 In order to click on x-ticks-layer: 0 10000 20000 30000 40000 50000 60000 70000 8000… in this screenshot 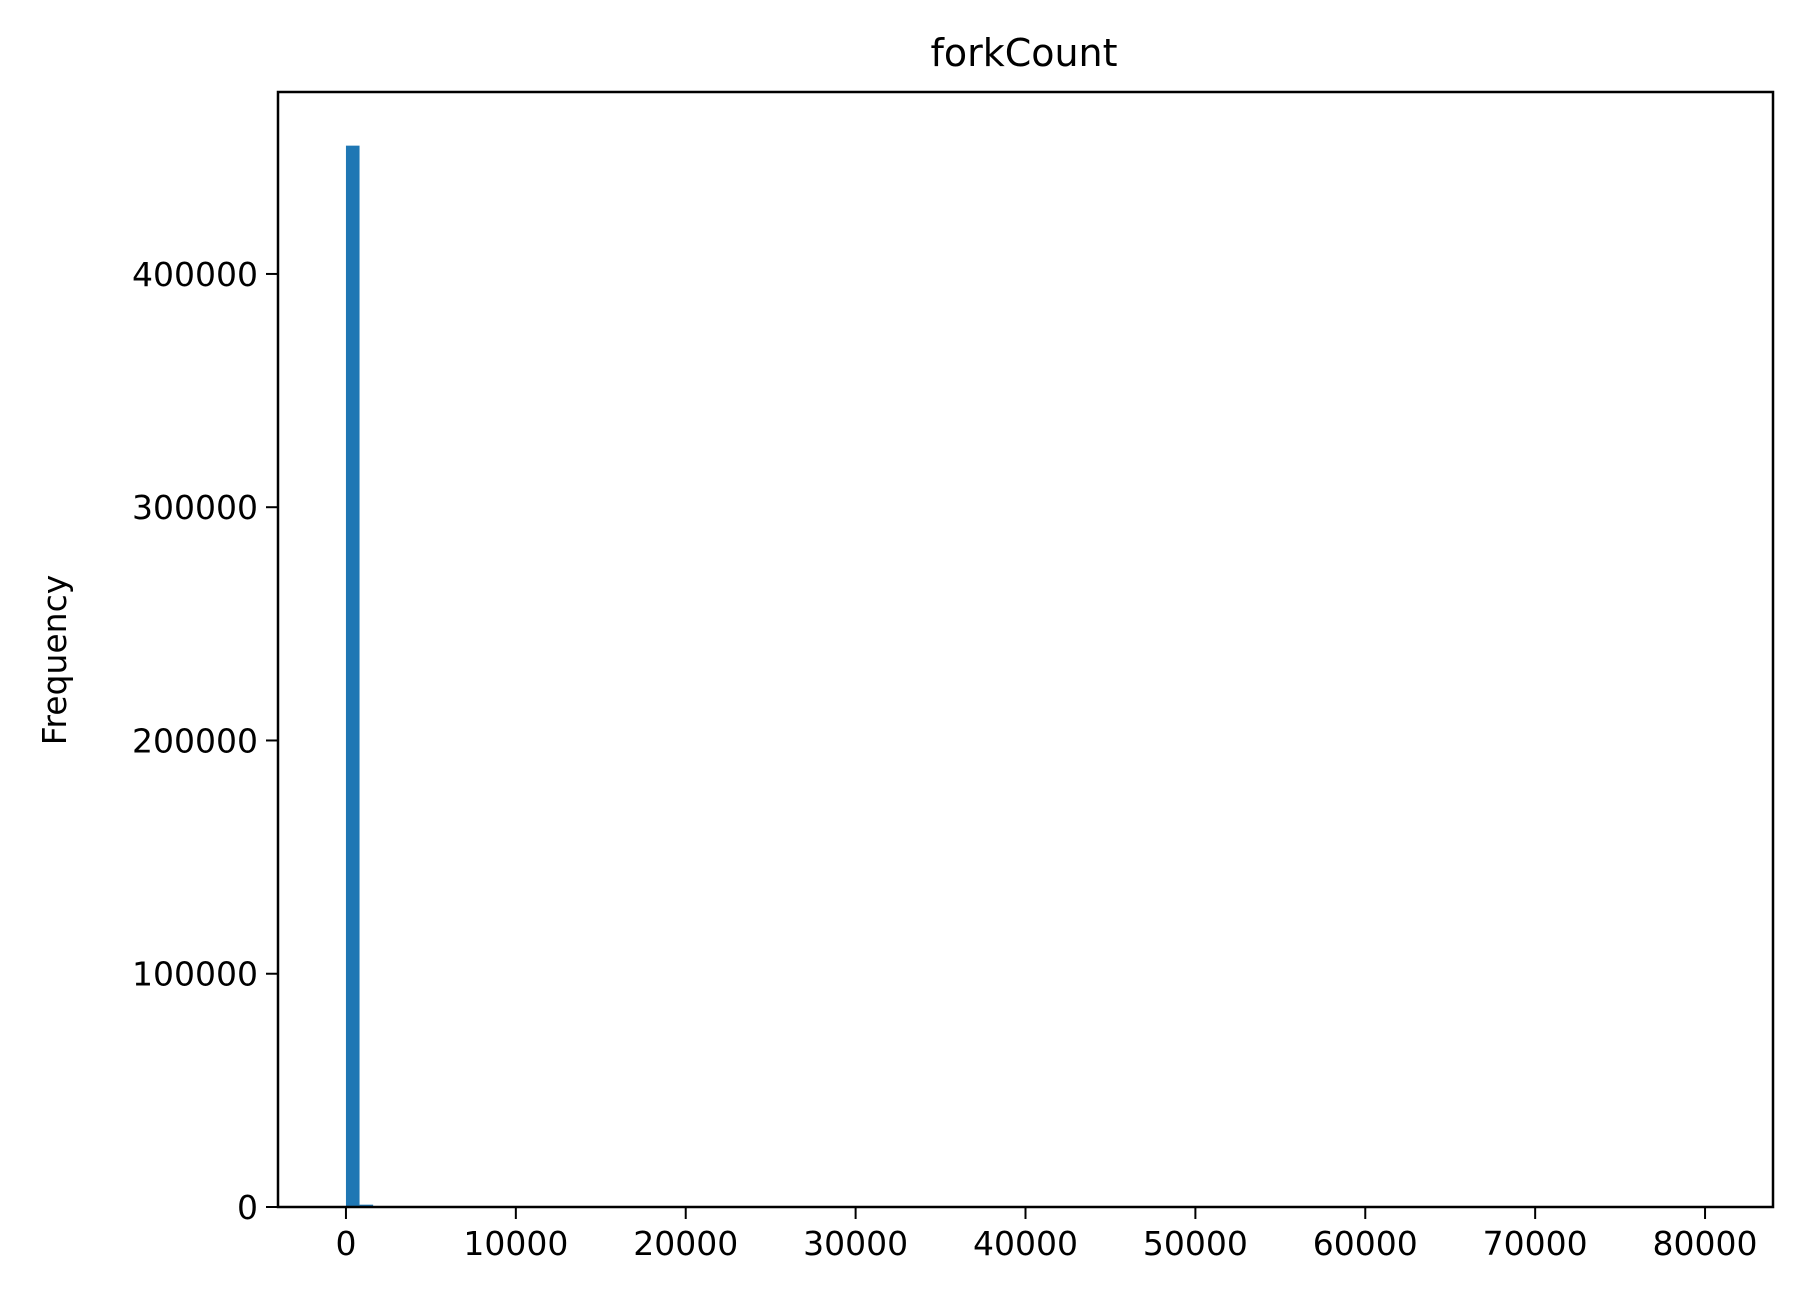, I will do `click(1046, 1235)`.